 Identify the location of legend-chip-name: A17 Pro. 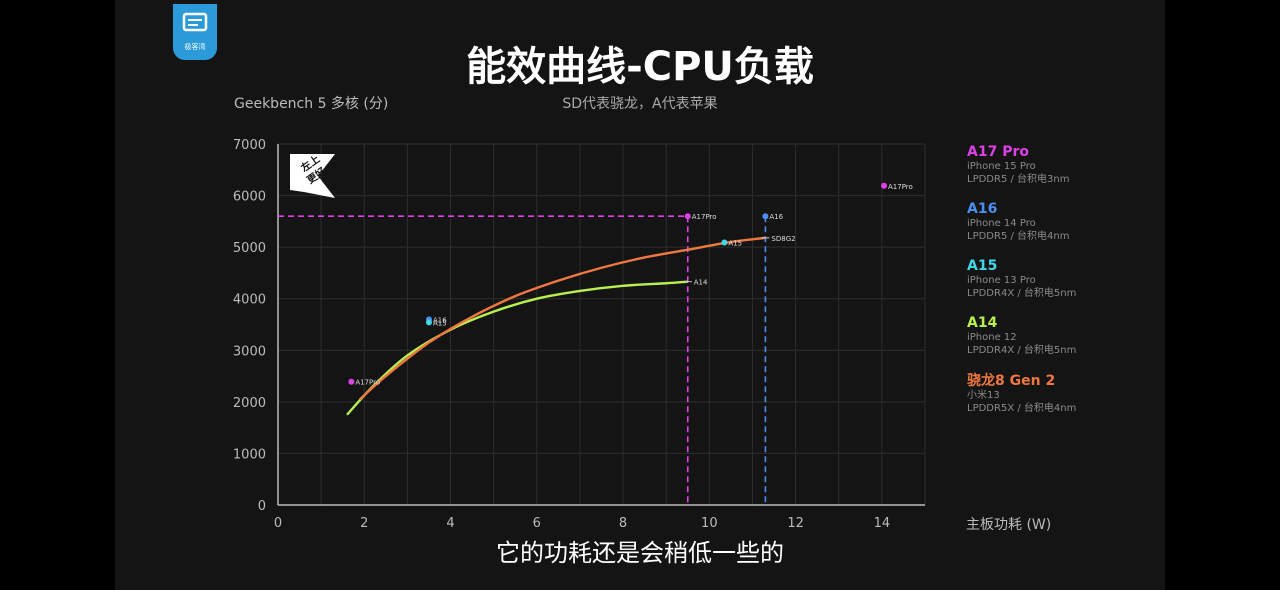
(998, 152).